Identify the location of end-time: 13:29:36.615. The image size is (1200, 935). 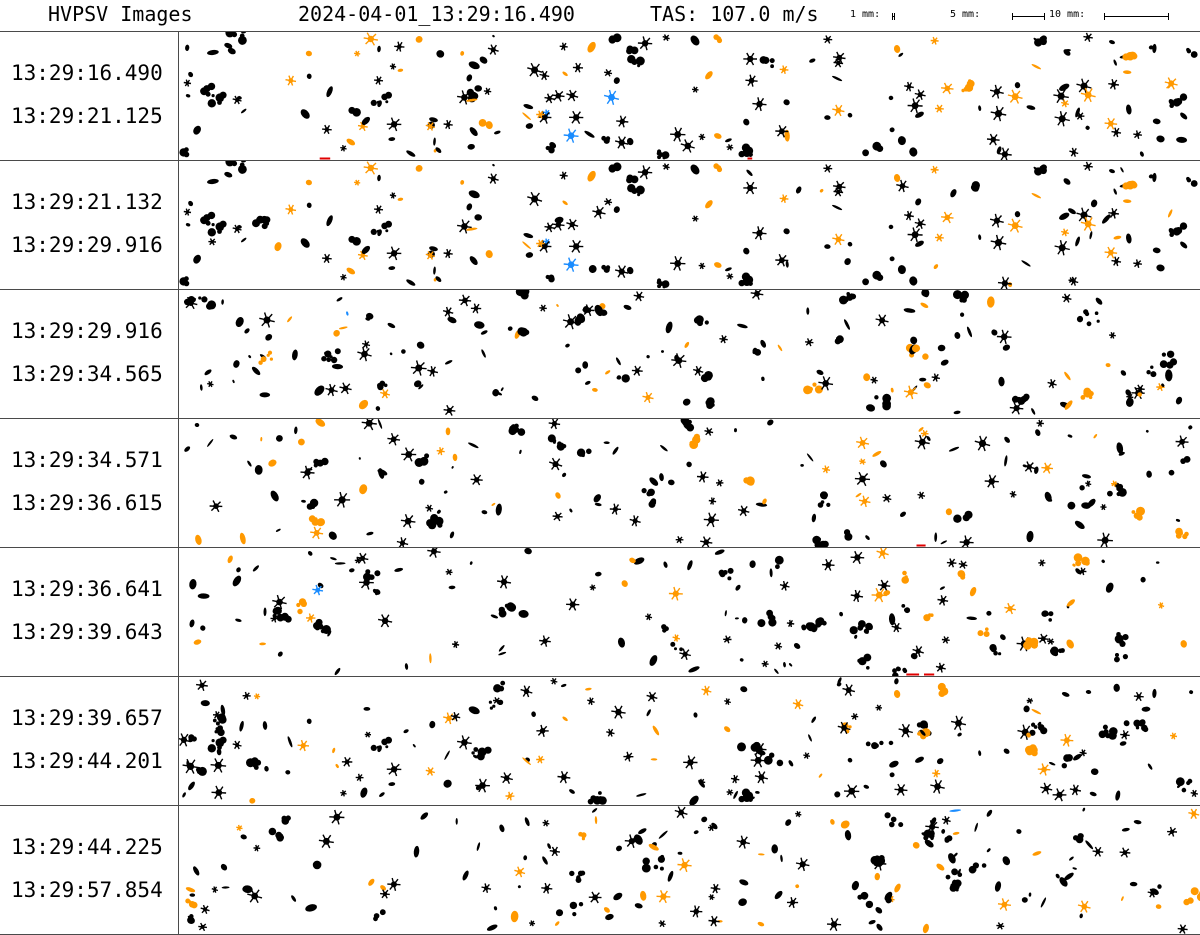
(87, 503).